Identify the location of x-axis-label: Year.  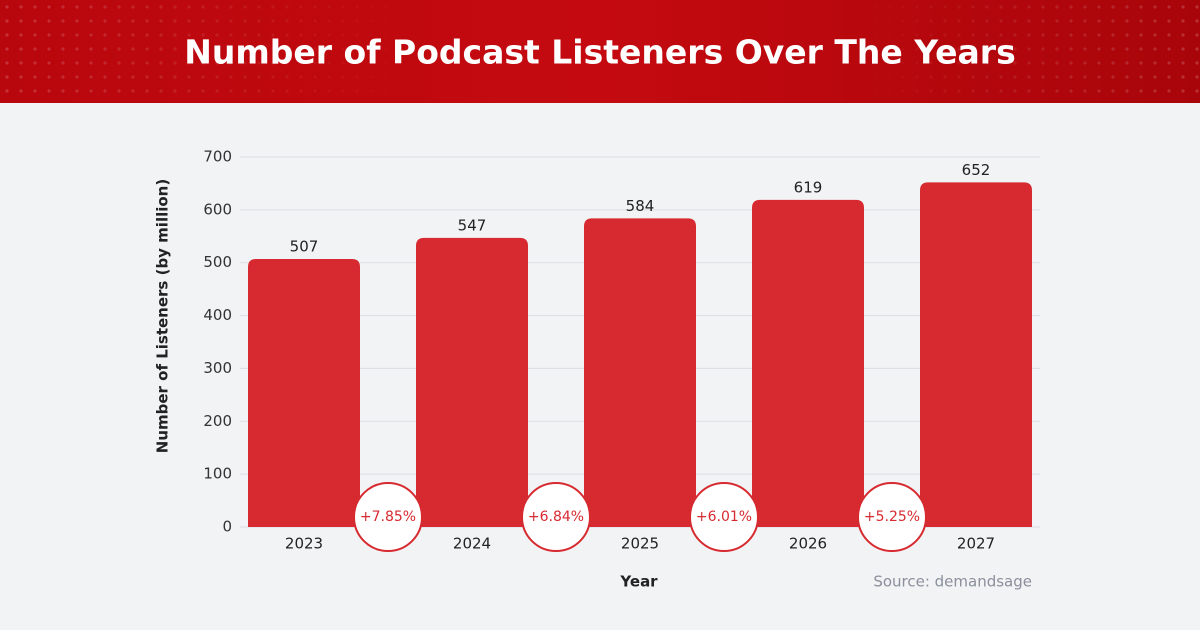
(638, 582).